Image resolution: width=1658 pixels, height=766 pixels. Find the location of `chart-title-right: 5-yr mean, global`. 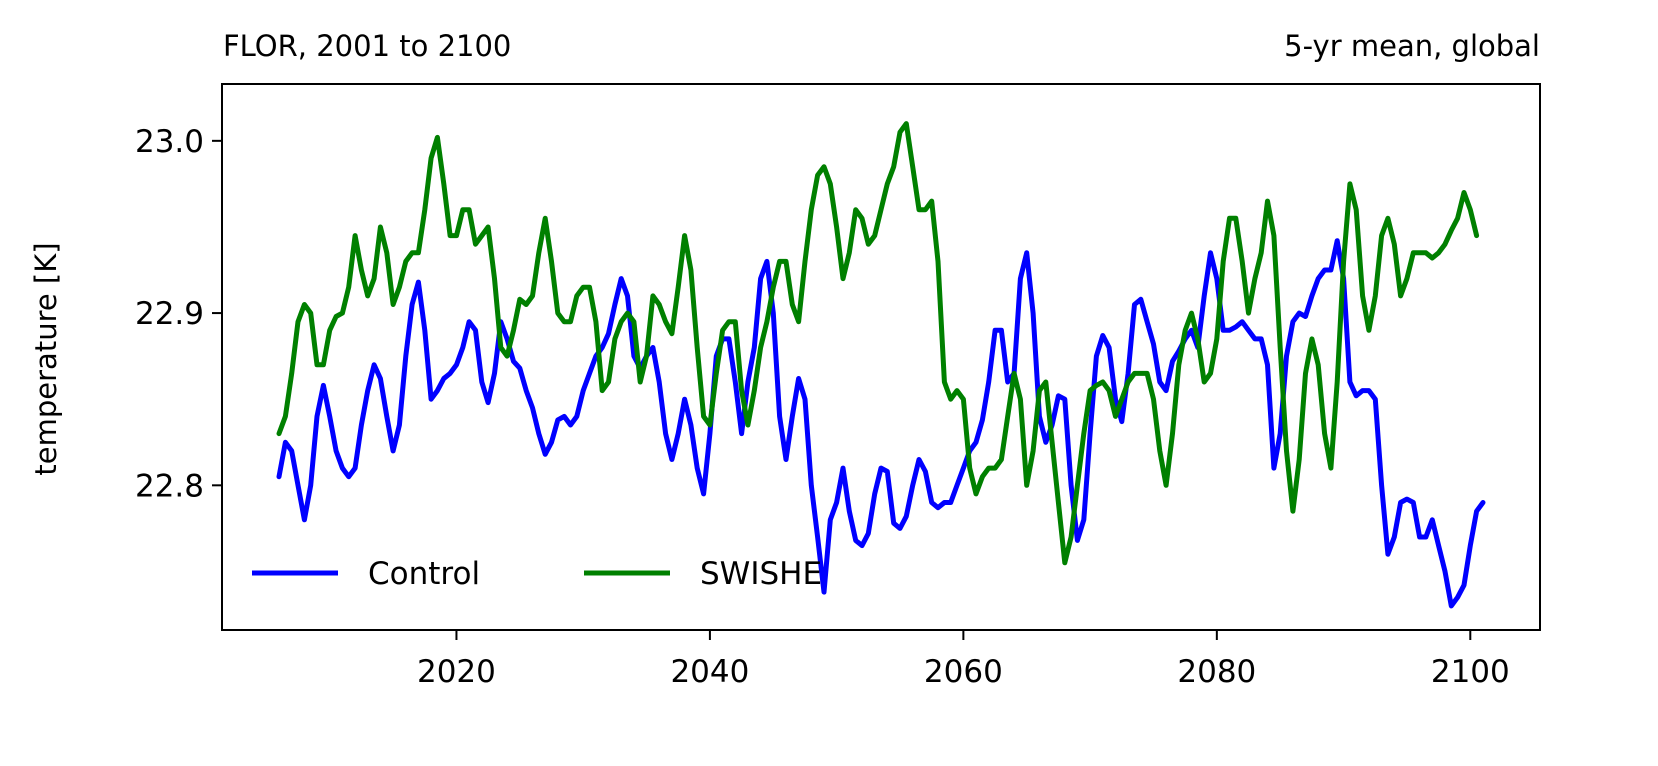

chart-title-right: 5-yr mean, global is located at coordinates (1412, 46).